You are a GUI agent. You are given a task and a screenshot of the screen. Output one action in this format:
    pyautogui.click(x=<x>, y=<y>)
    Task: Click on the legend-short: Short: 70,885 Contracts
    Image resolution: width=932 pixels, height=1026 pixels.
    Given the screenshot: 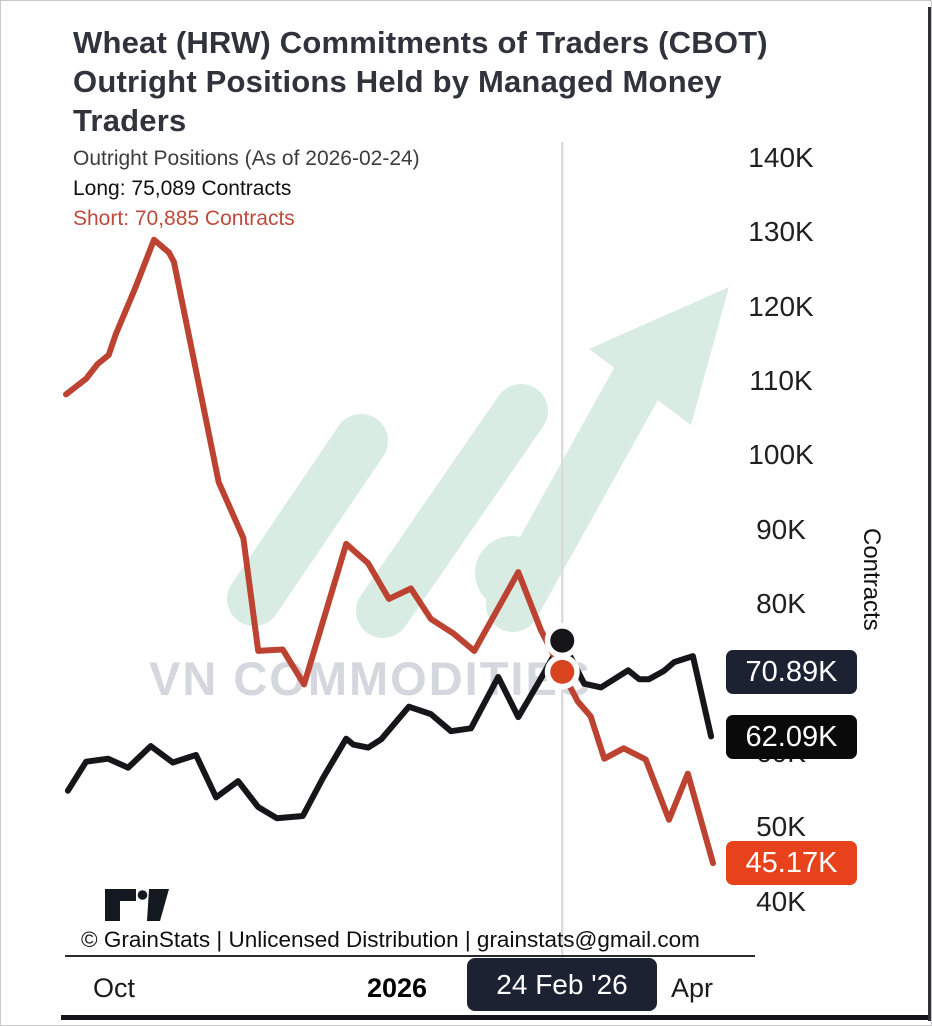 What is the action you would take?
    pyautogui.click(x=184, y=218)
    